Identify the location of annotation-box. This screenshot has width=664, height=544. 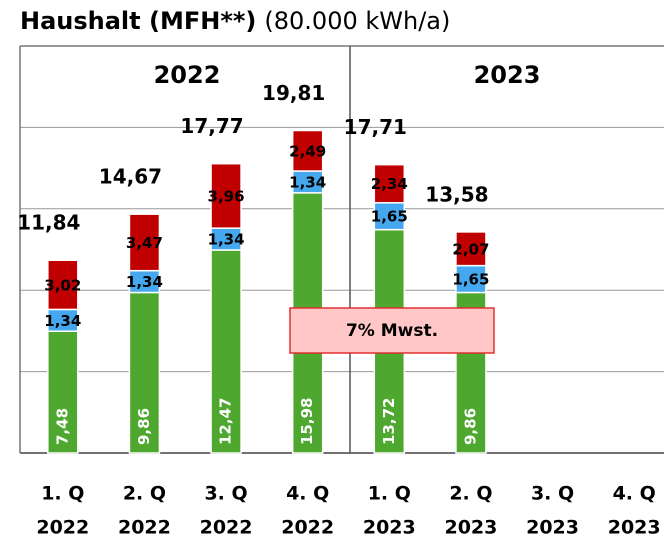
(392, 330).